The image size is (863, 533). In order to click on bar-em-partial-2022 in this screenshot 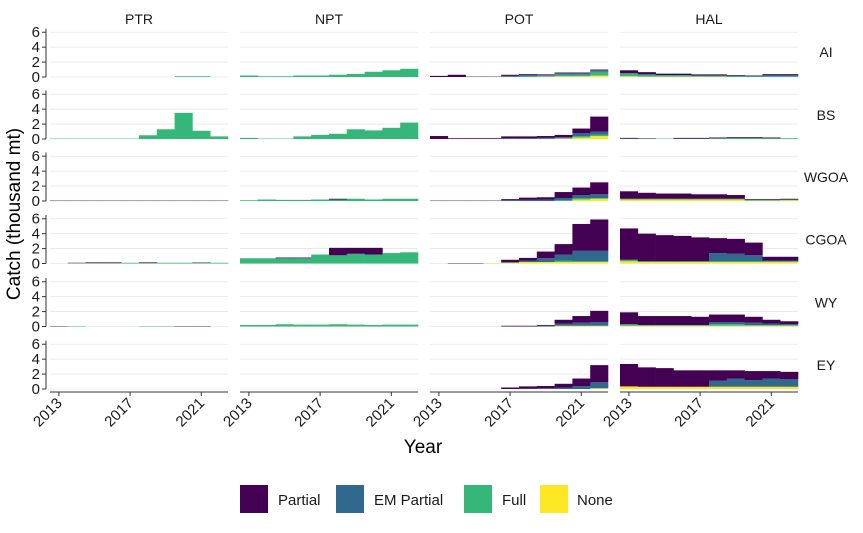, I will do `click(599, 196)`.